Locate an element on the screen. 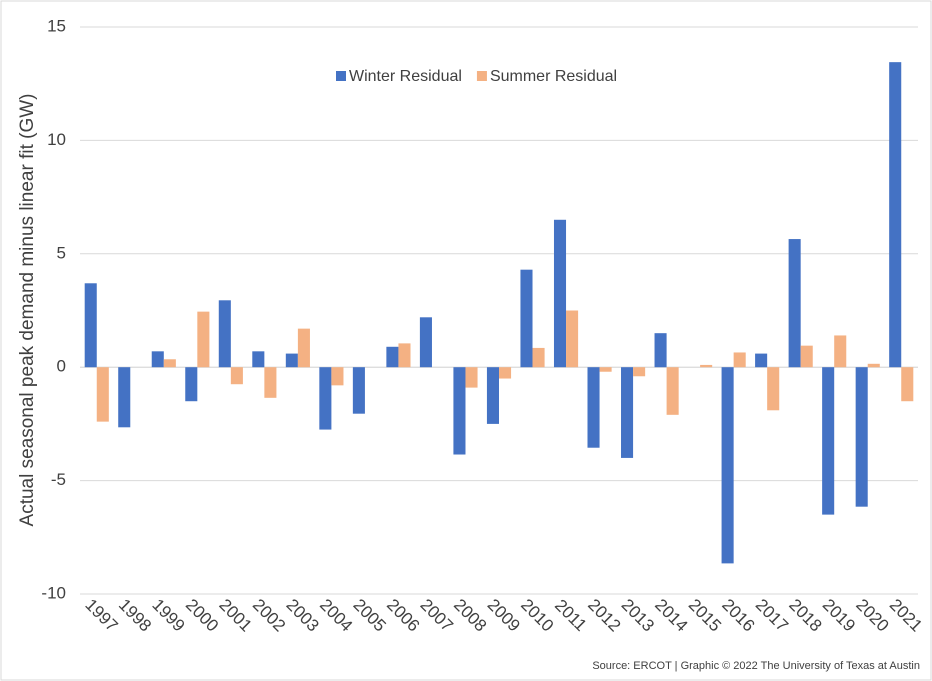 This screenshot has height=681, width=932. x-tick-label: 2010 is located at coordinates (537, 615).